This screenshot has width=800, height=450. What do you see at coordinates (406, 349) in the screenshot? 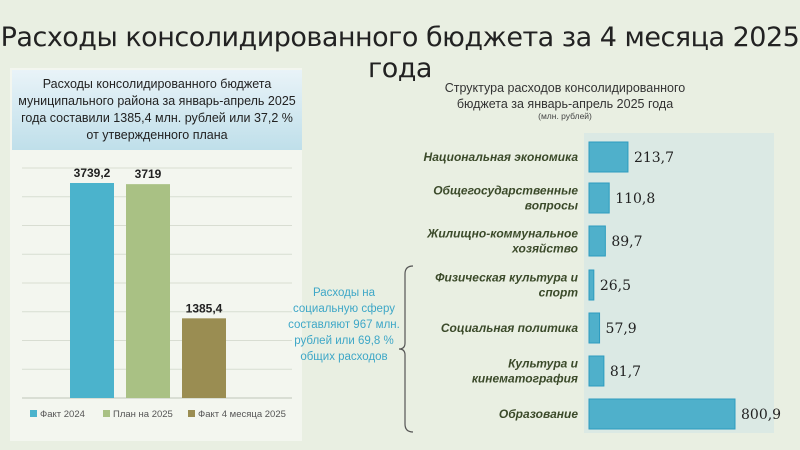
I see `social-sphere-bracket` at bounding box center [406, 349].